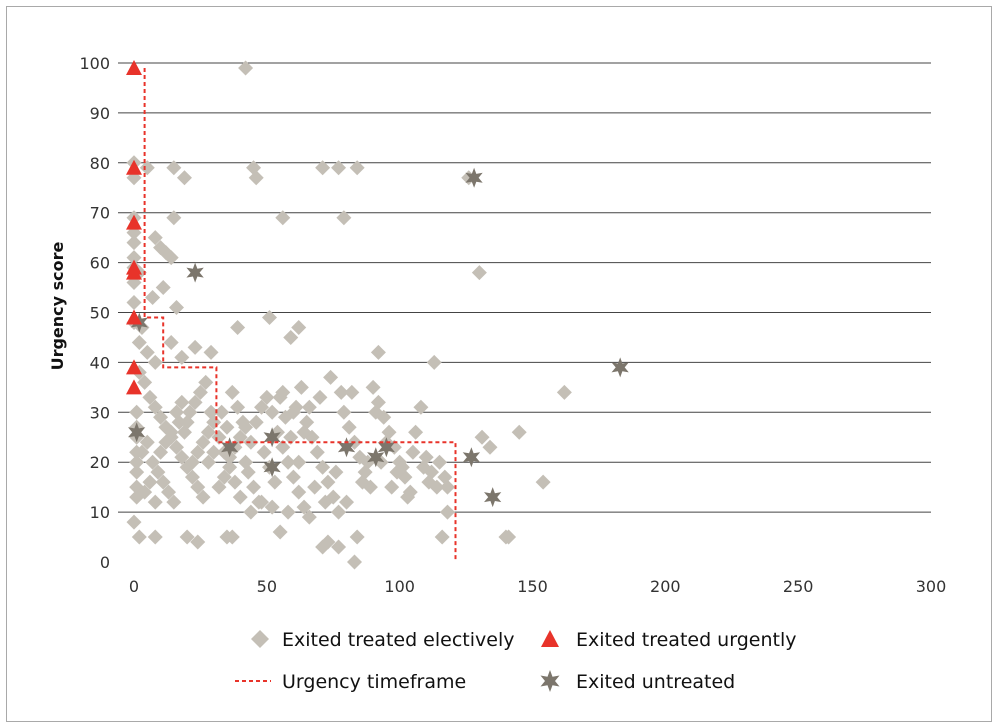  I want to click on y-tick-label: 30, so click(100, 412).